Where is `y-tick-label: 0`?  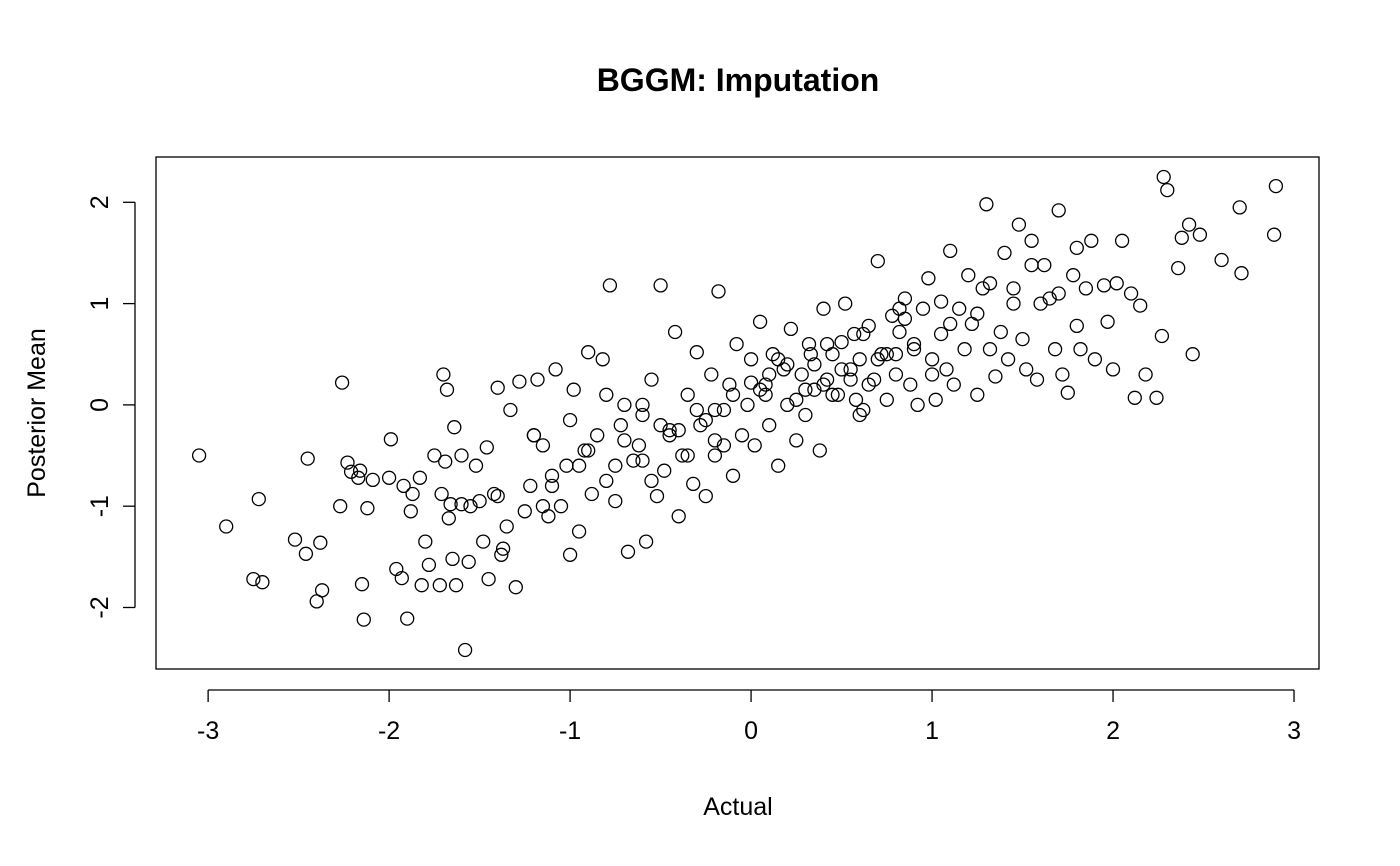
y-tick-label: 0 is located at coordinates (100, 405).